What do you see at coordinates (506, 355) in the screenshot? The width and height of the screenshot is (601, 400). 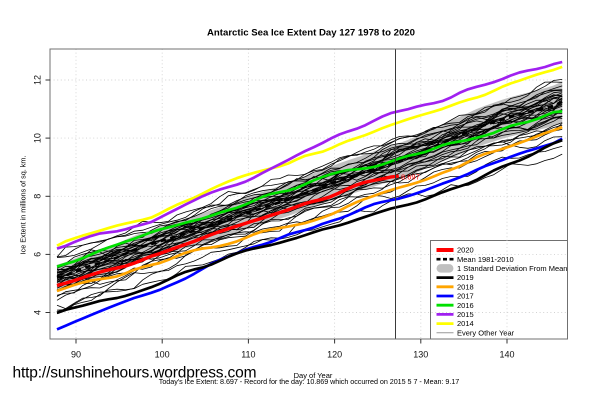 I see `svg-text: 140` at bounding box center [506, 355].